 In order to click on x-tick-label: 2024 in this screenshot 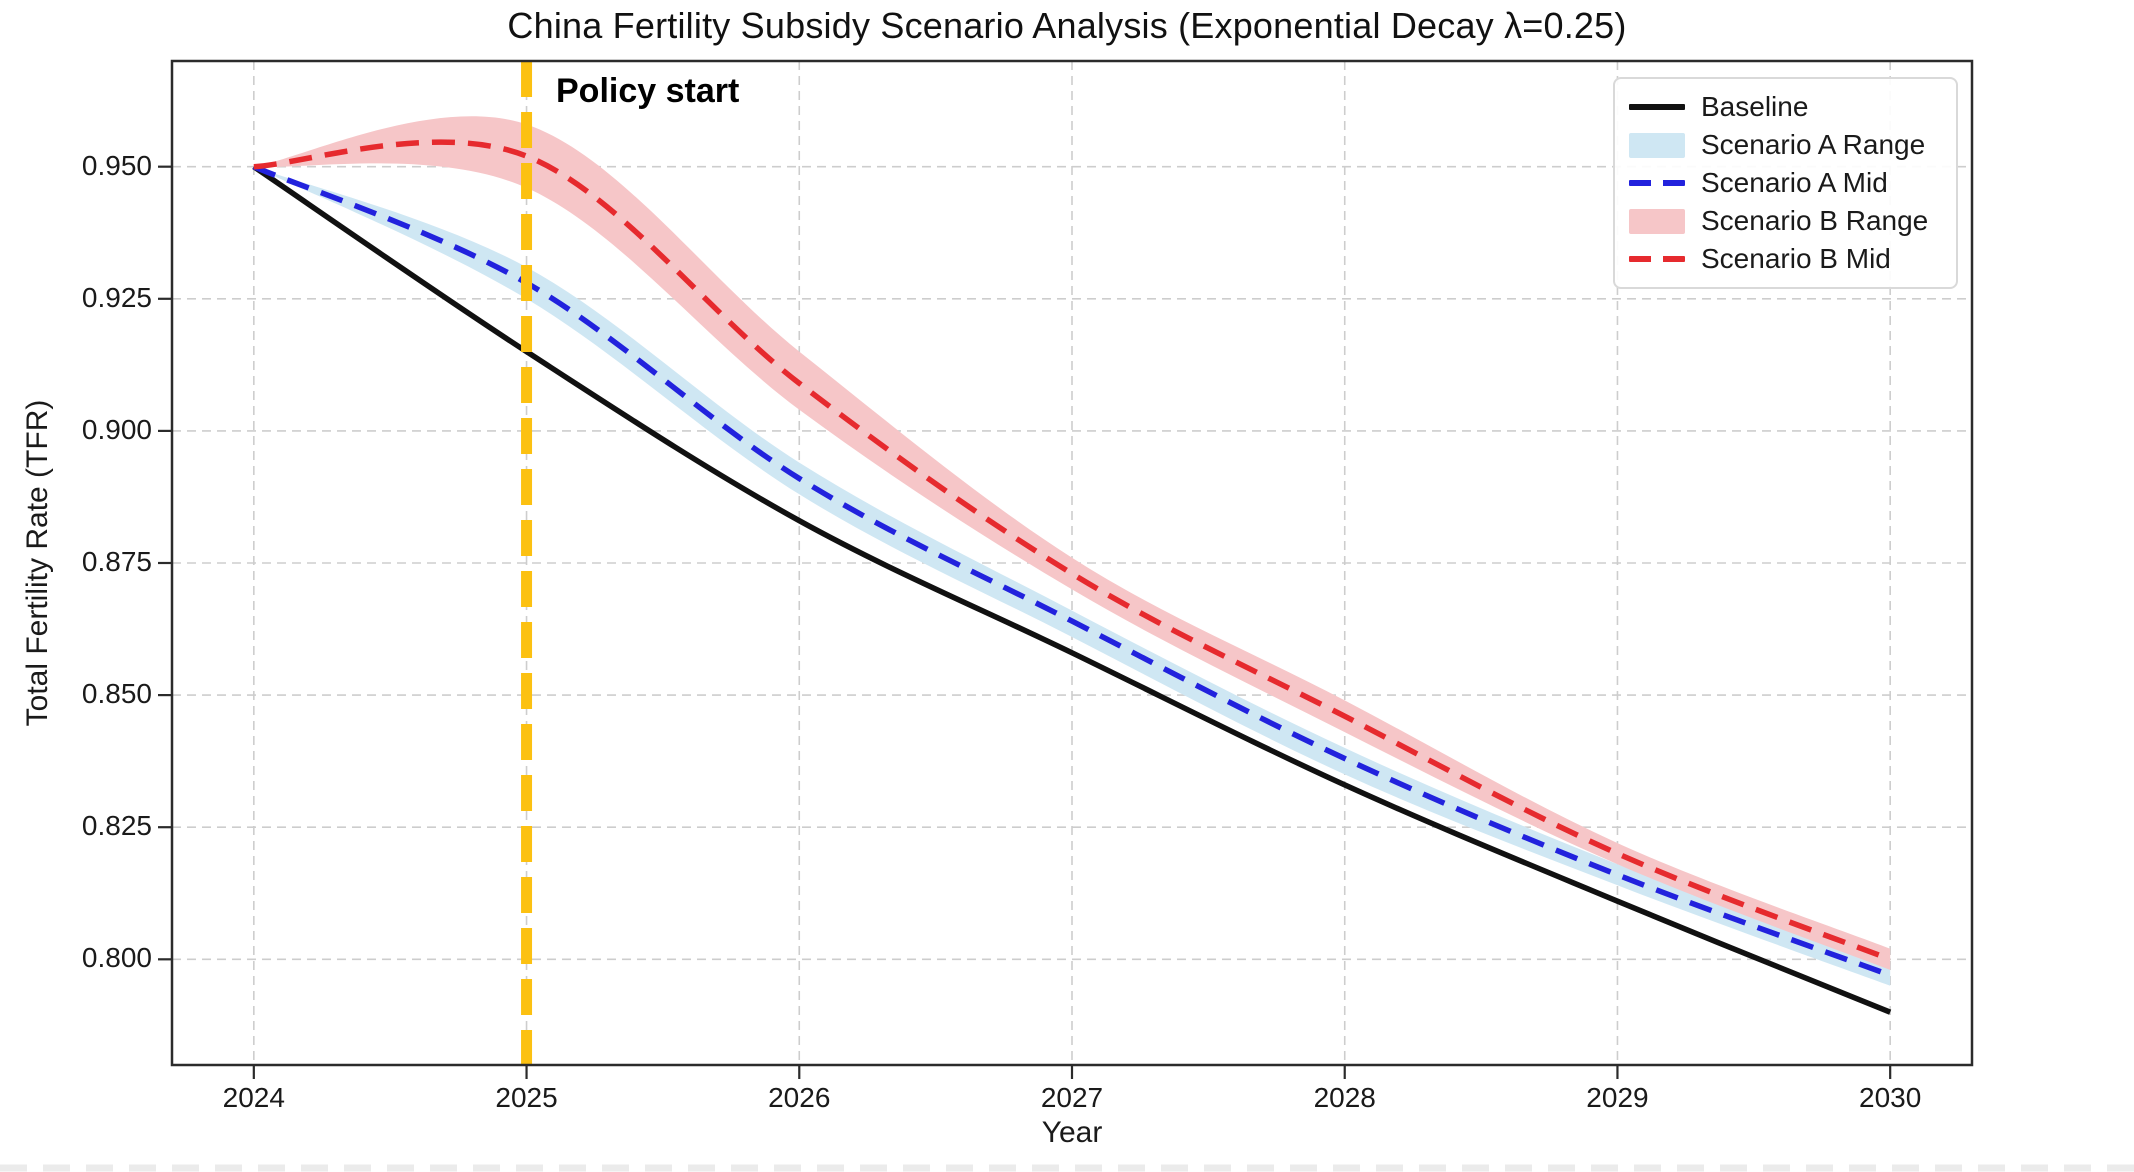, I will do `click(253, 1097)`.